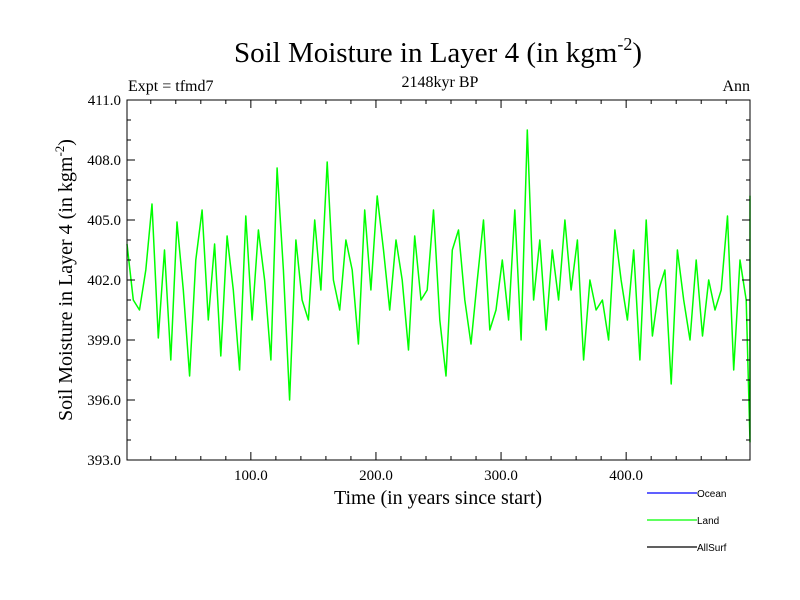  Describe the element at coordinates (104, 101) in the screenshot. I see `y-tick-label: 411.0` at that location.